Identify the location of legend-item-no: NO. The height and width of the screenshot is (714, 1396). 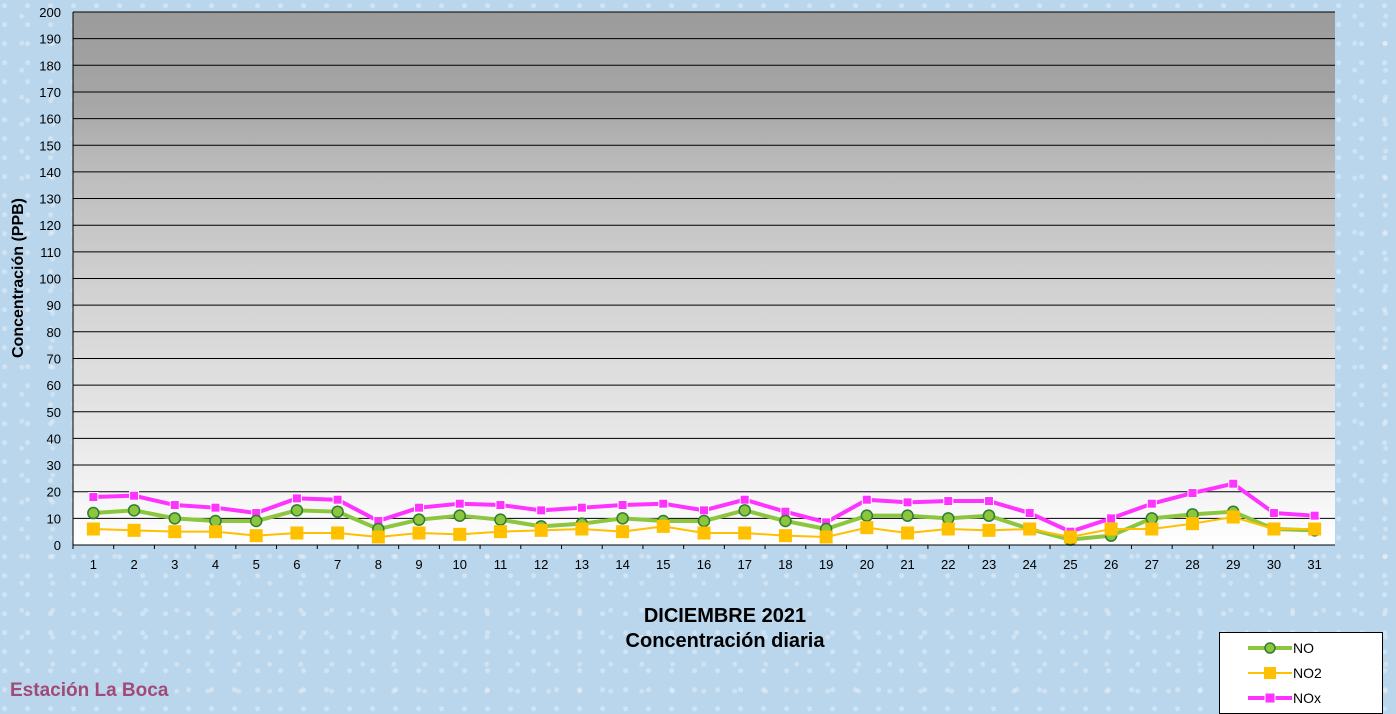
(1301, 649).